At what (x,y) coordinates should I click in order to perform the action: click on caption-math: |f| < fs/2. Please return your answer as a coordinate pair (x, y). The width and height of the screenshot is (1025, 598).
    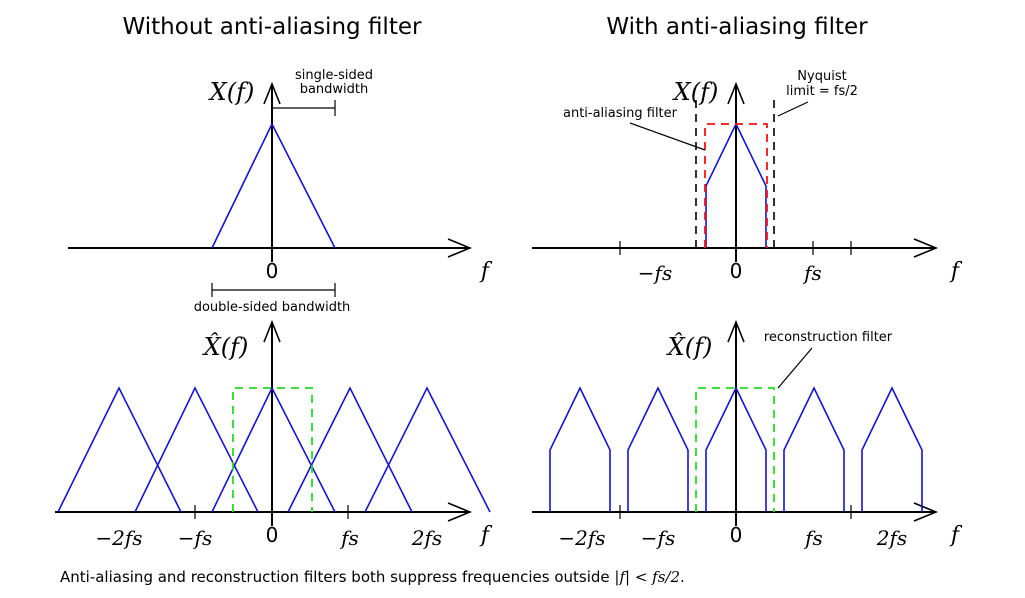
    Looking at the image, I should click on (647, 577).